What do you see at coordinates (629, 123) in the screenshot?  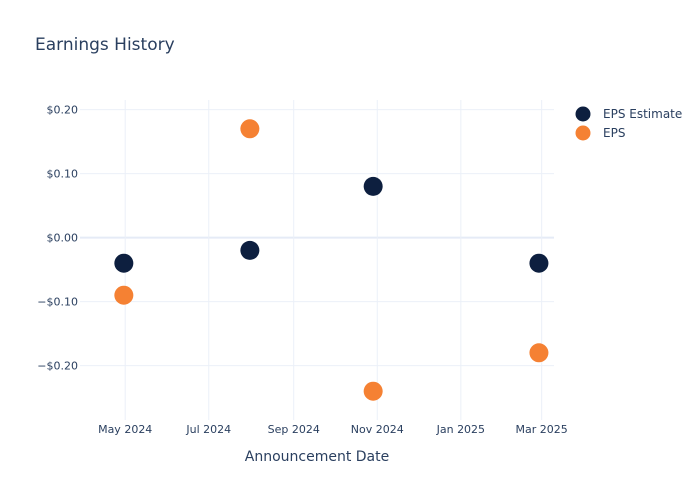 I see `legend: EPS Estimate EPS` at bounding box center [629, 123].